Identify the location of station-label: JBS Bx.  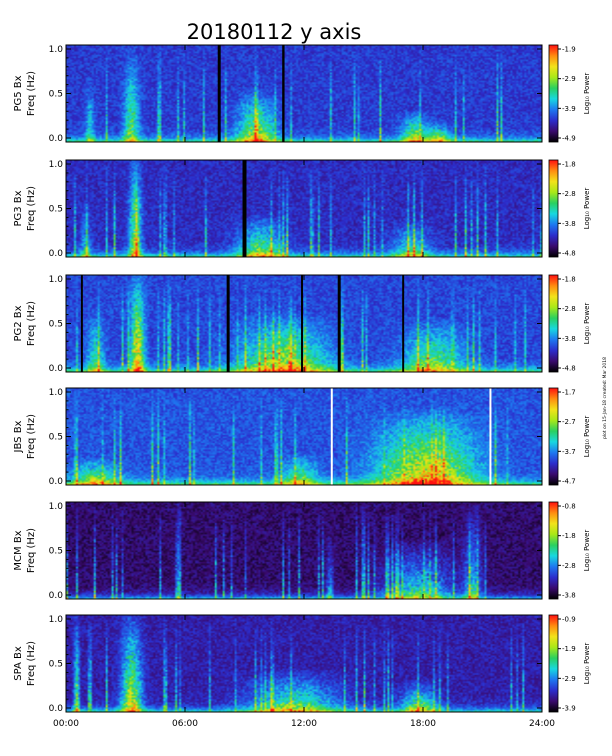
(18, 436).